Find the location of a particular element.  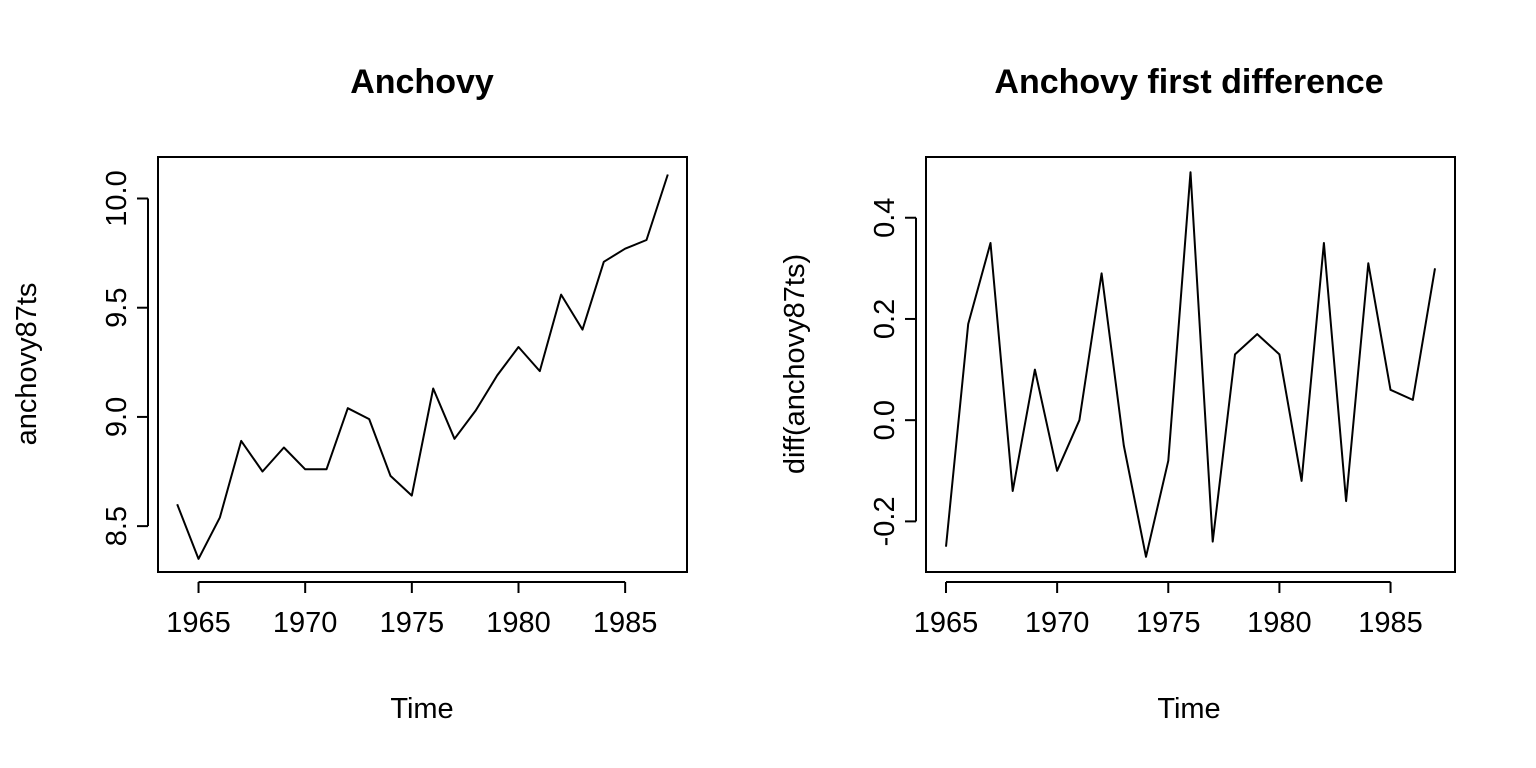

y-tick-label: 0.0 is located at coordinates (885, 420).